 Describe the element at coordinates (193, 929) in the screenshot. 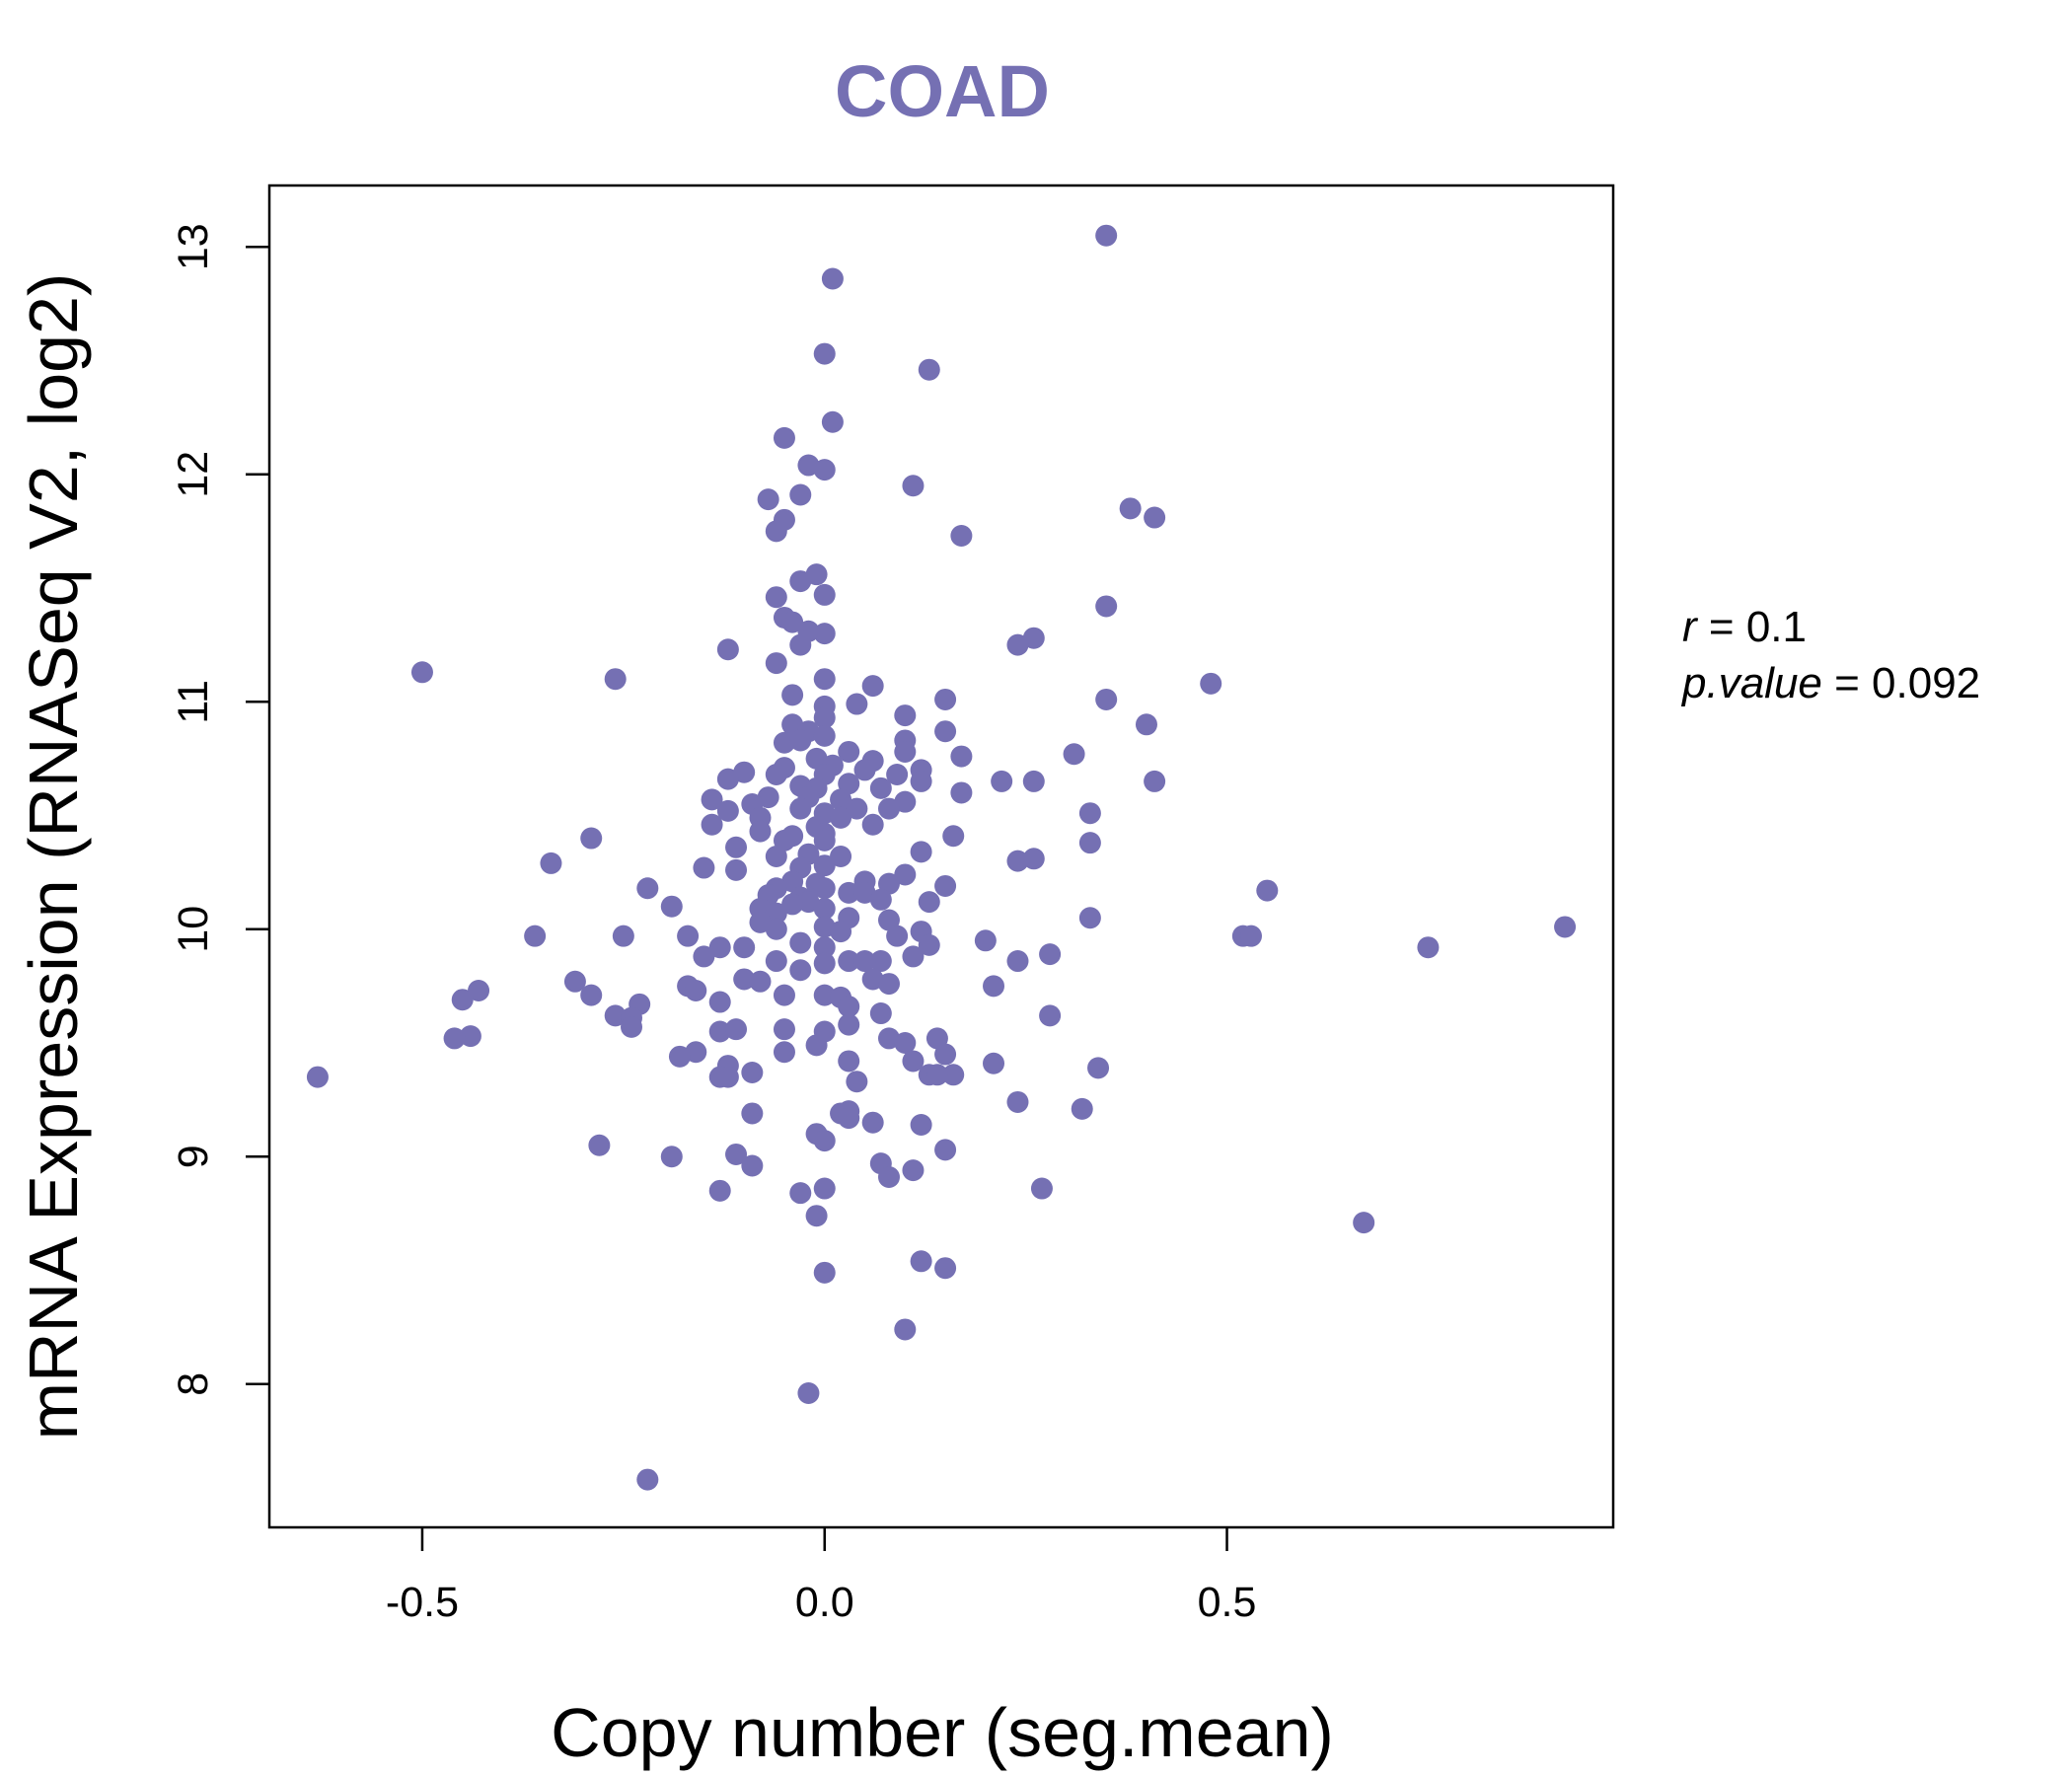

I see `y-tick-label: 10` at that location.